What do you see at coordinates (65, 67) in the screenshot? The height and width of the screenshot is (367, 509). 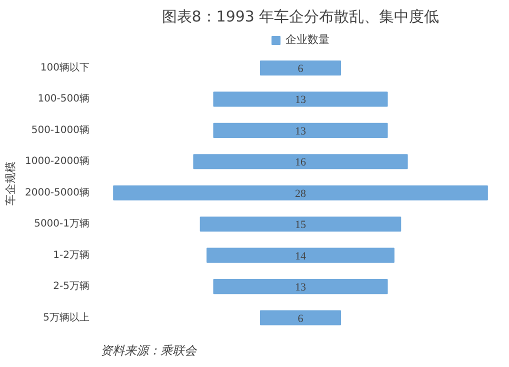 I see `category-label: 100辆以下` at bounding box center [65, 67].